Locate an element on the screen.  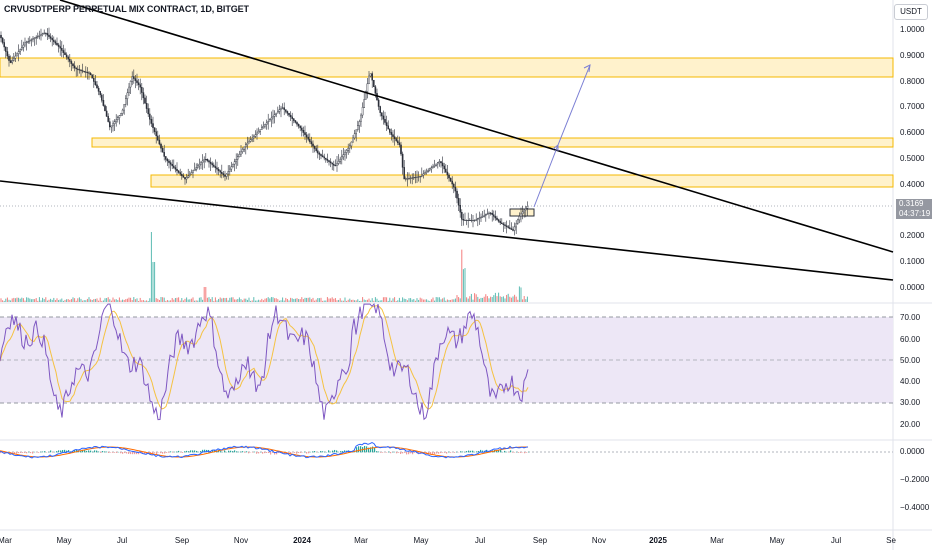
price-axis-label: 0.0000 is located at coordinates (912, 287).